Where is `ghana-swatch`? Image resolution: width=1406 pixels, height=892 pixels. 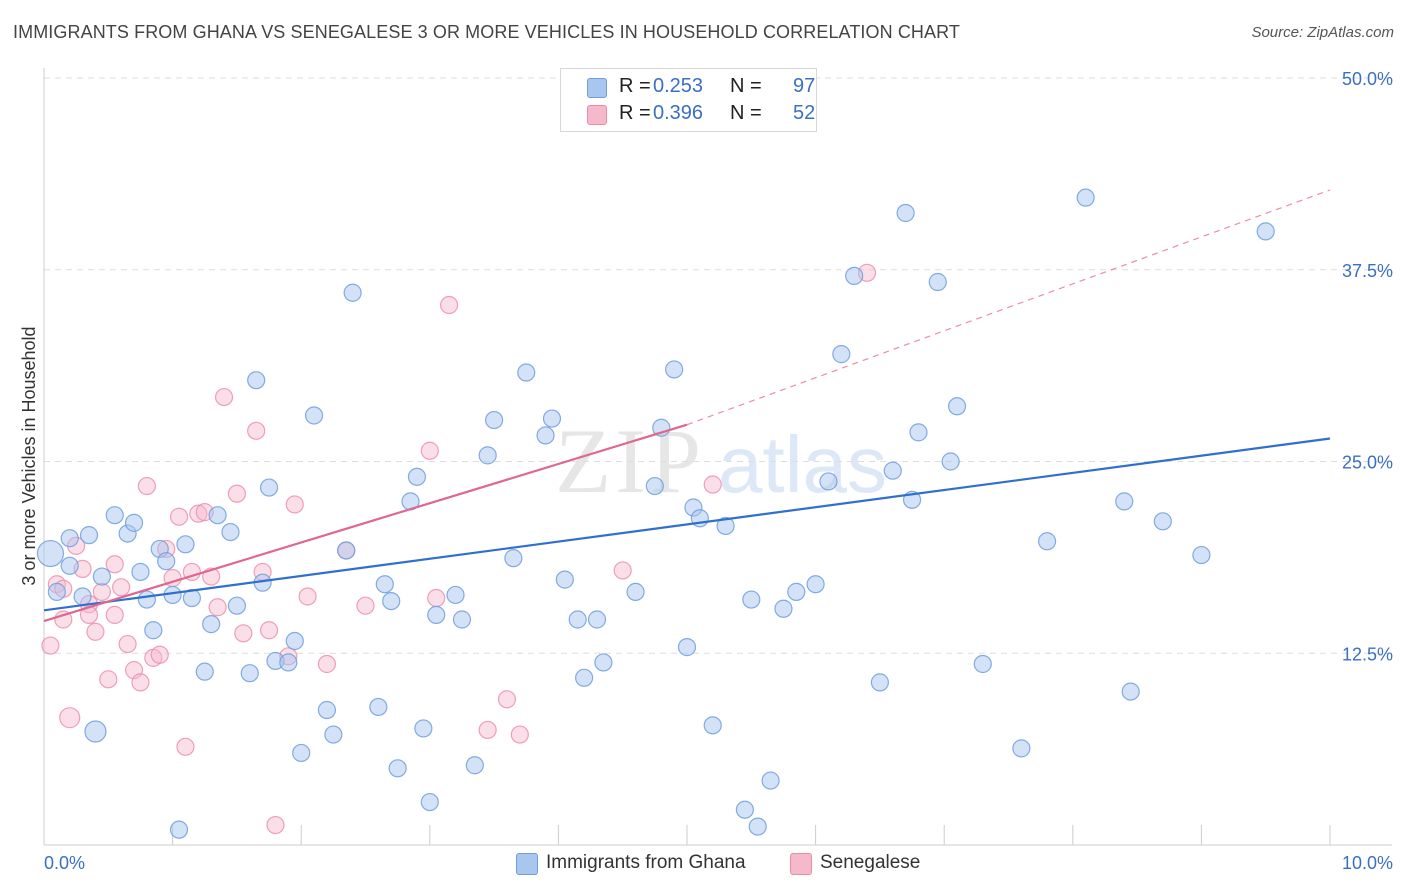
ghana-swatch is located at coordinates (597, 88).